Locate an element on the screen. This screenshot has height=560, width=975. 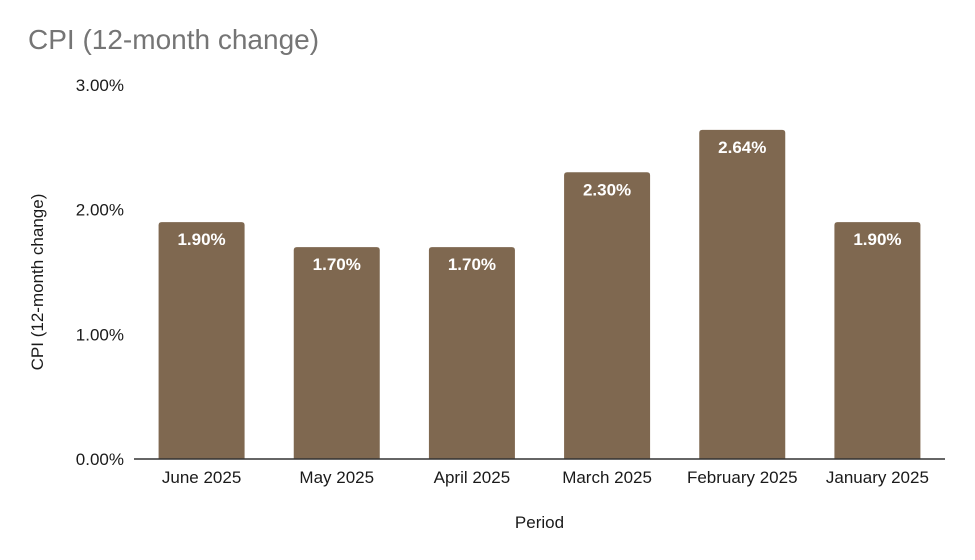
y-tick-label: 1.00% is located at coordinates (100, 334).